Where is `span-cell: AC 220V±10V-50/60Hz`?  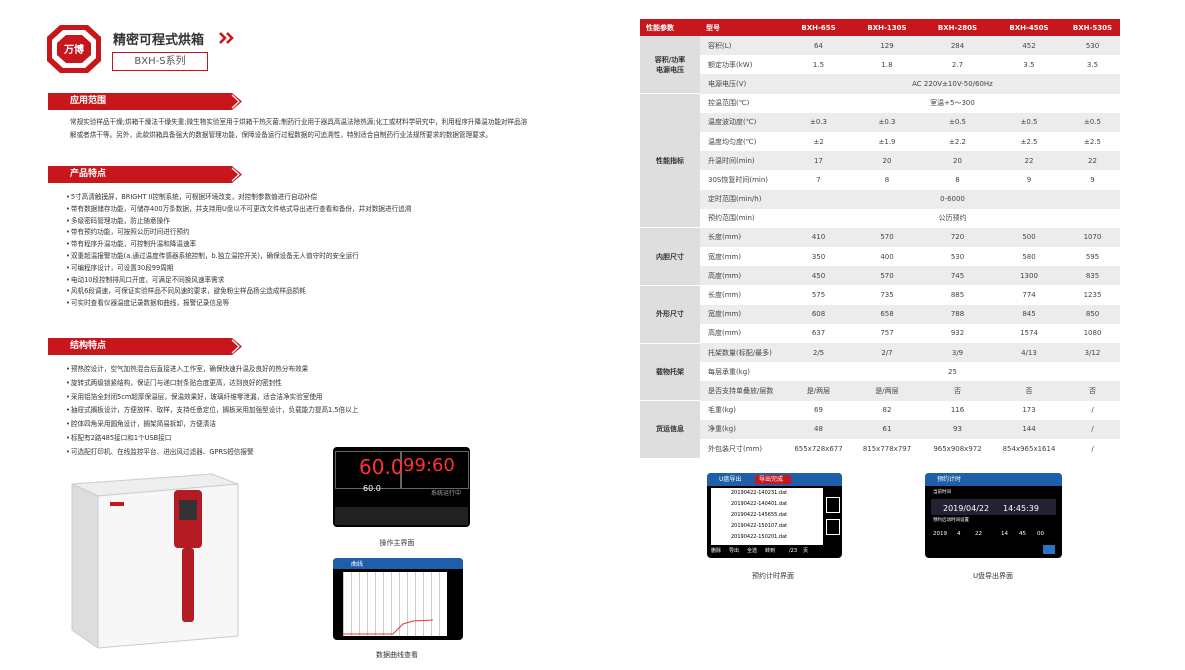 span-cell: AC 220V±10V-50/60Hz is located at coordinates (952, 83).